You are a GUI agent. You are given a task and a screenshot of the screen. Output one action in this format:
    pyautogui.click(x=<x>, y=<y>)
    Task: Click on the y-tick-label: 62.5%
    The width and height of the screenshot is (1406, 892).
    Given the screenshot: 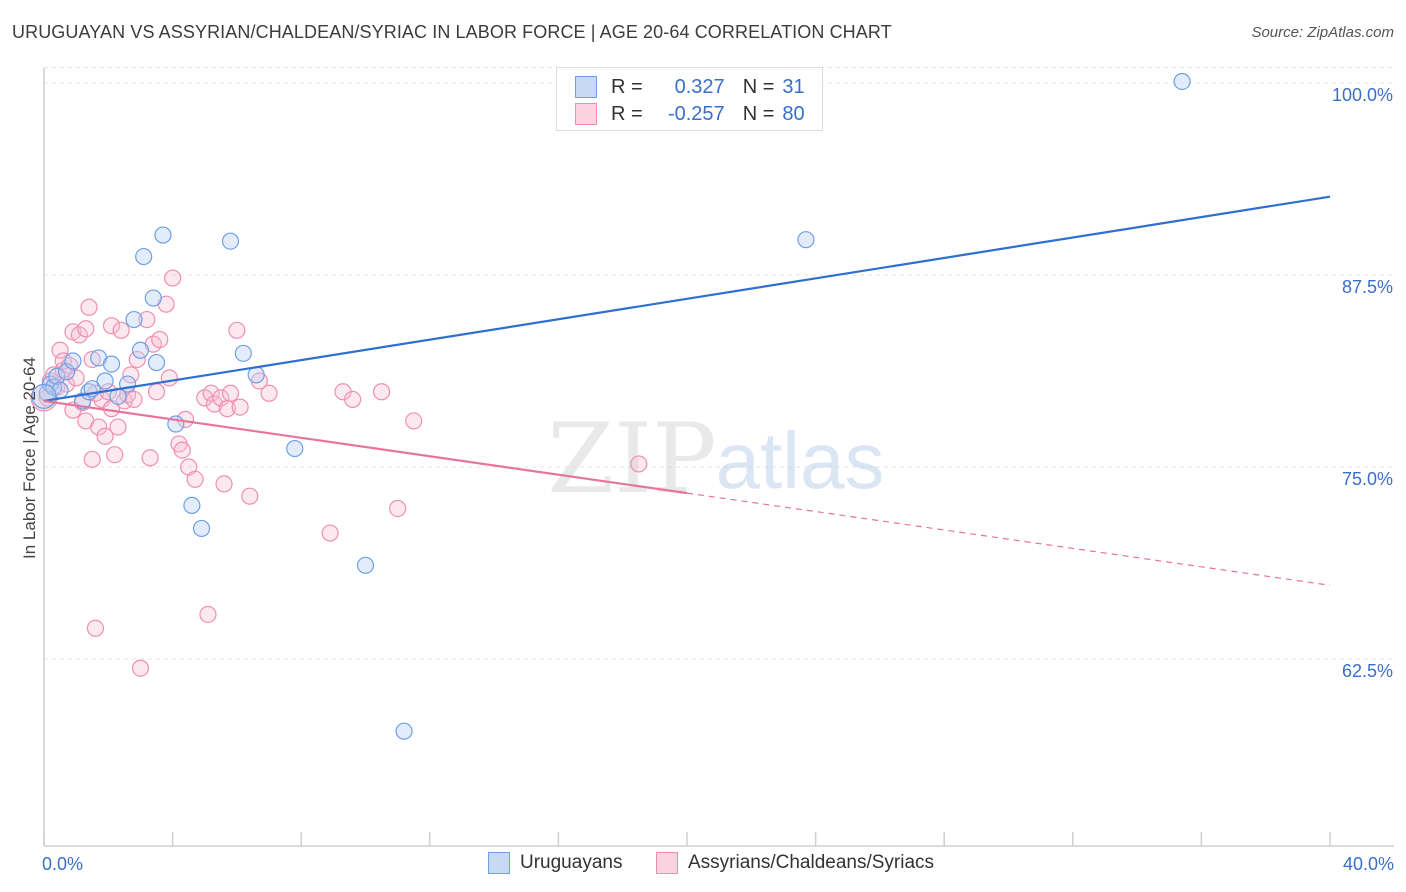 What is the action you would take?
    pyautogui.click(x=1367, y=671)
    